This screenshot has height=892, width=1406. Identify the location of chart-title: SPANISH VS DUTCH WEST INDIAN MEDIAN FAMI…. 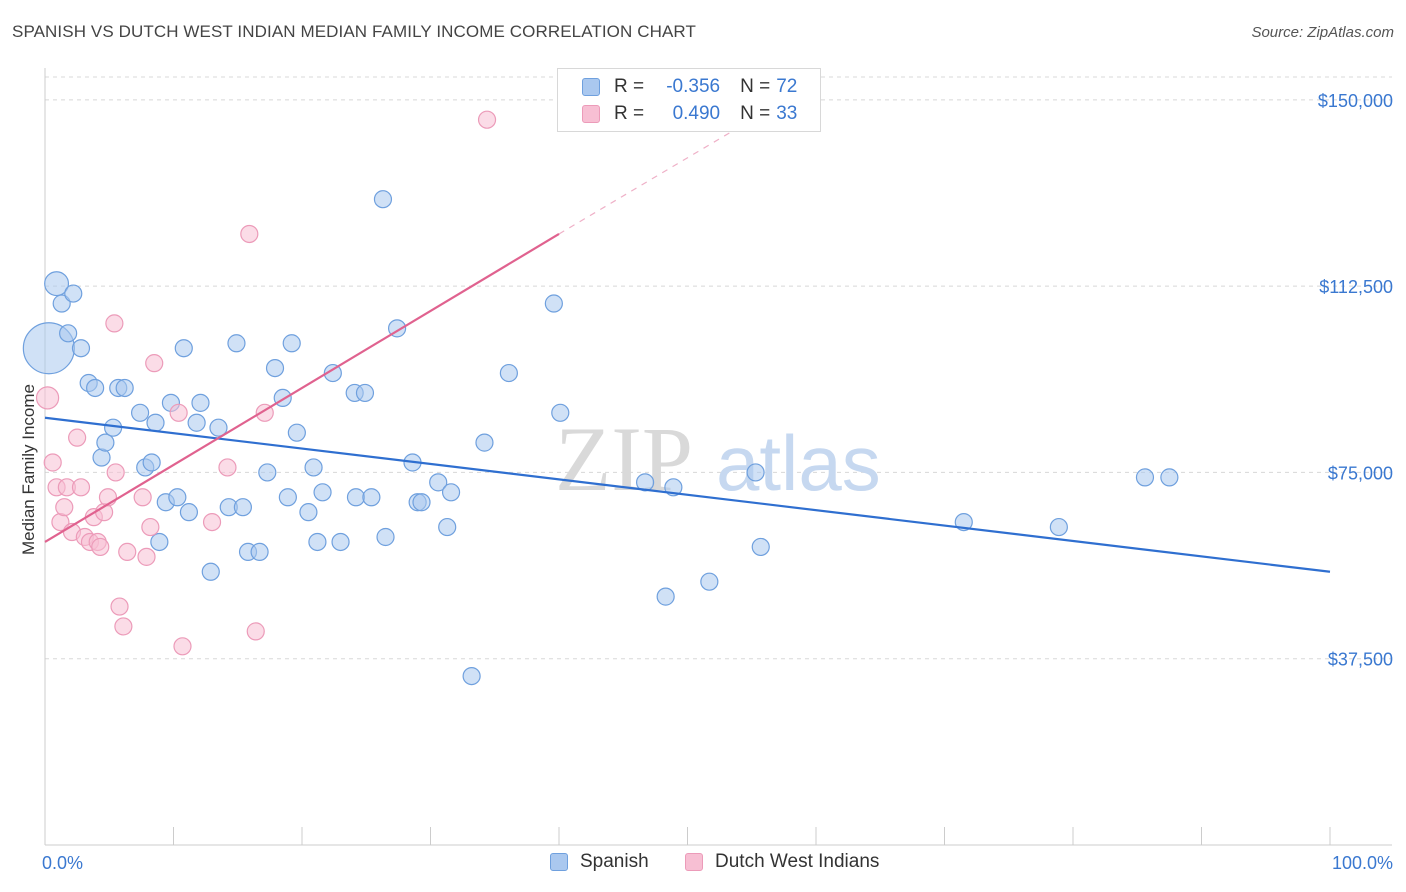
(354, 31).